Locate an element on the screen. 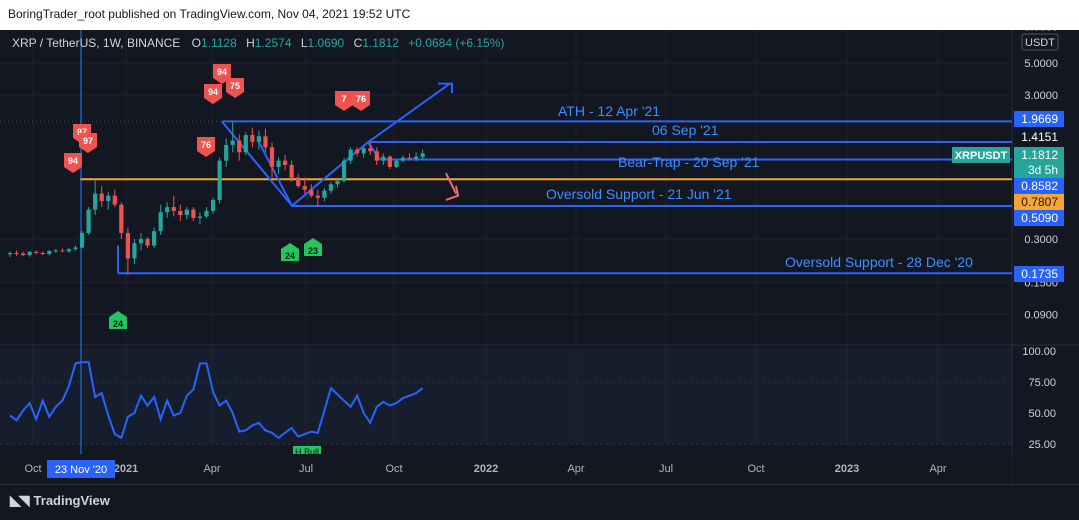  signal-label: 7 is located at coordinates (343, 99).